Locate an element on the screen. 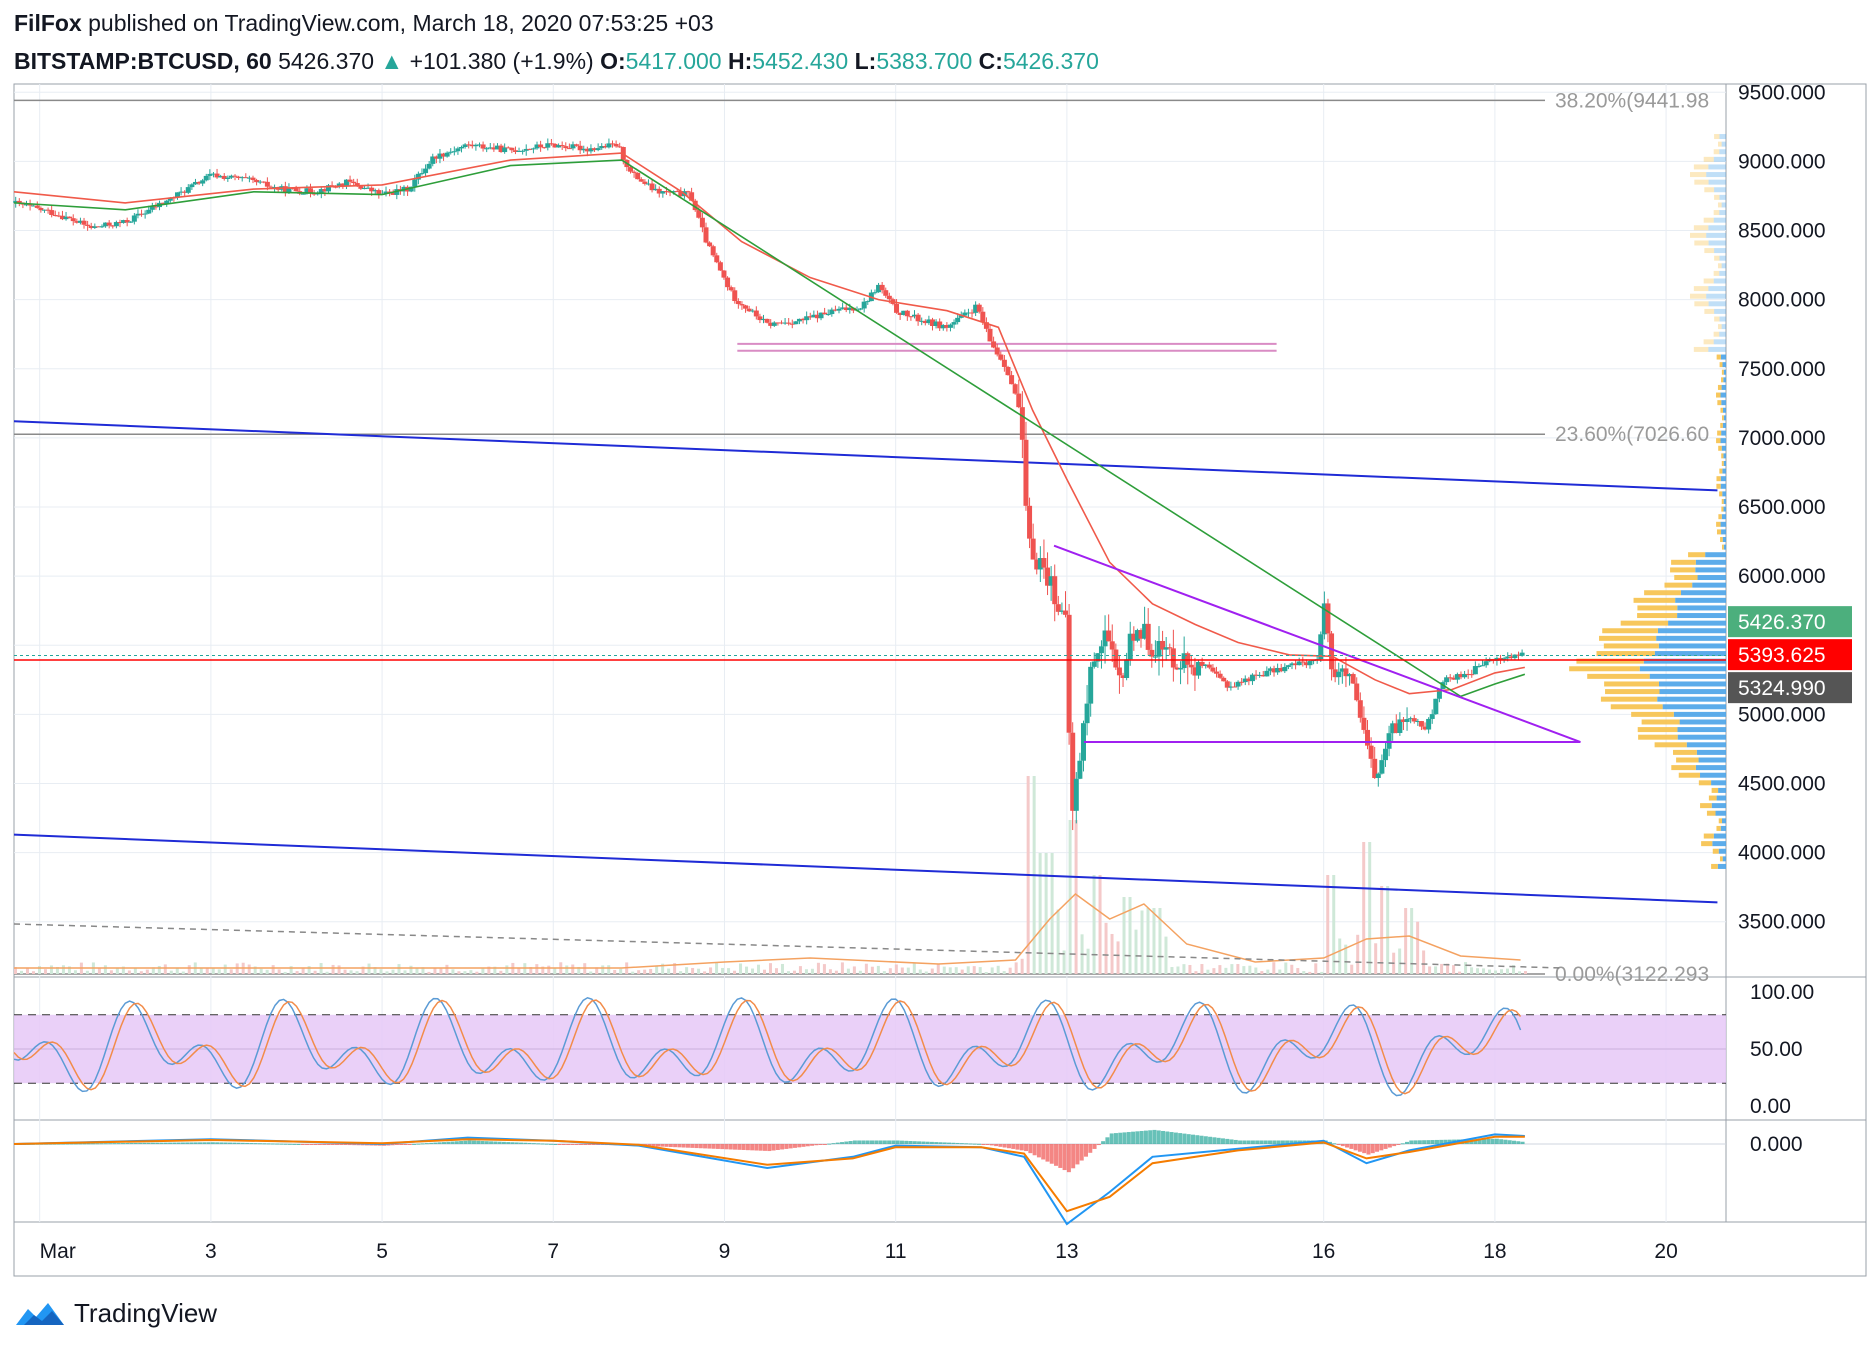 The image size is (1876, 1350). price-badge-text: 5393.625 is located at coordinates (1782, 655).